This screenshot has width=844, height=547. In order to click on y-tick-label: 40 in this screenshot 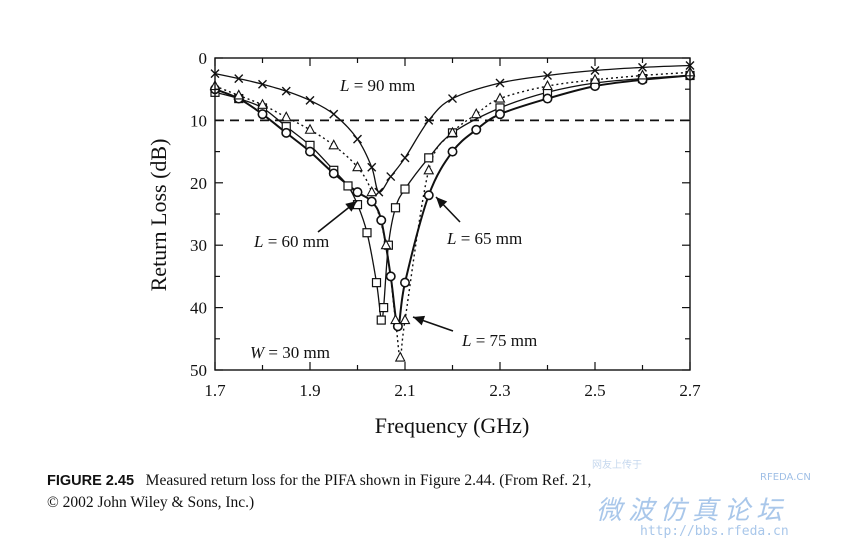, I will do `click(198, 308)`.